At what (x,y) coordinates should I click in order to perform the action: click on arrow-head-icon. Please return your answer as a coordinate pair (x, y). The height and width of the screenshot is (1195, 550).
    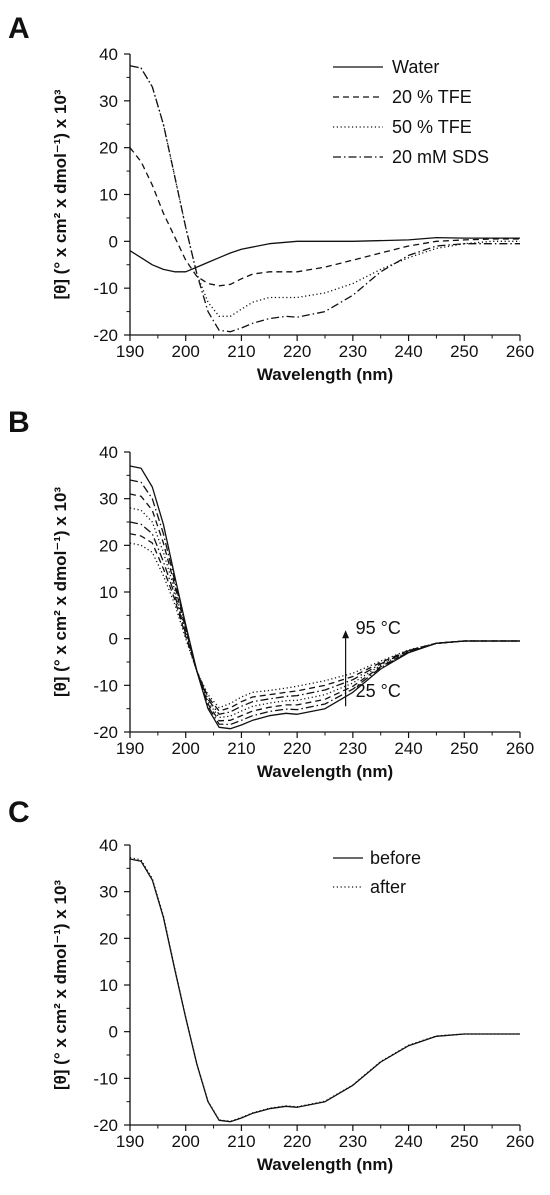
    Looking at the image, I should click on (346, 634).